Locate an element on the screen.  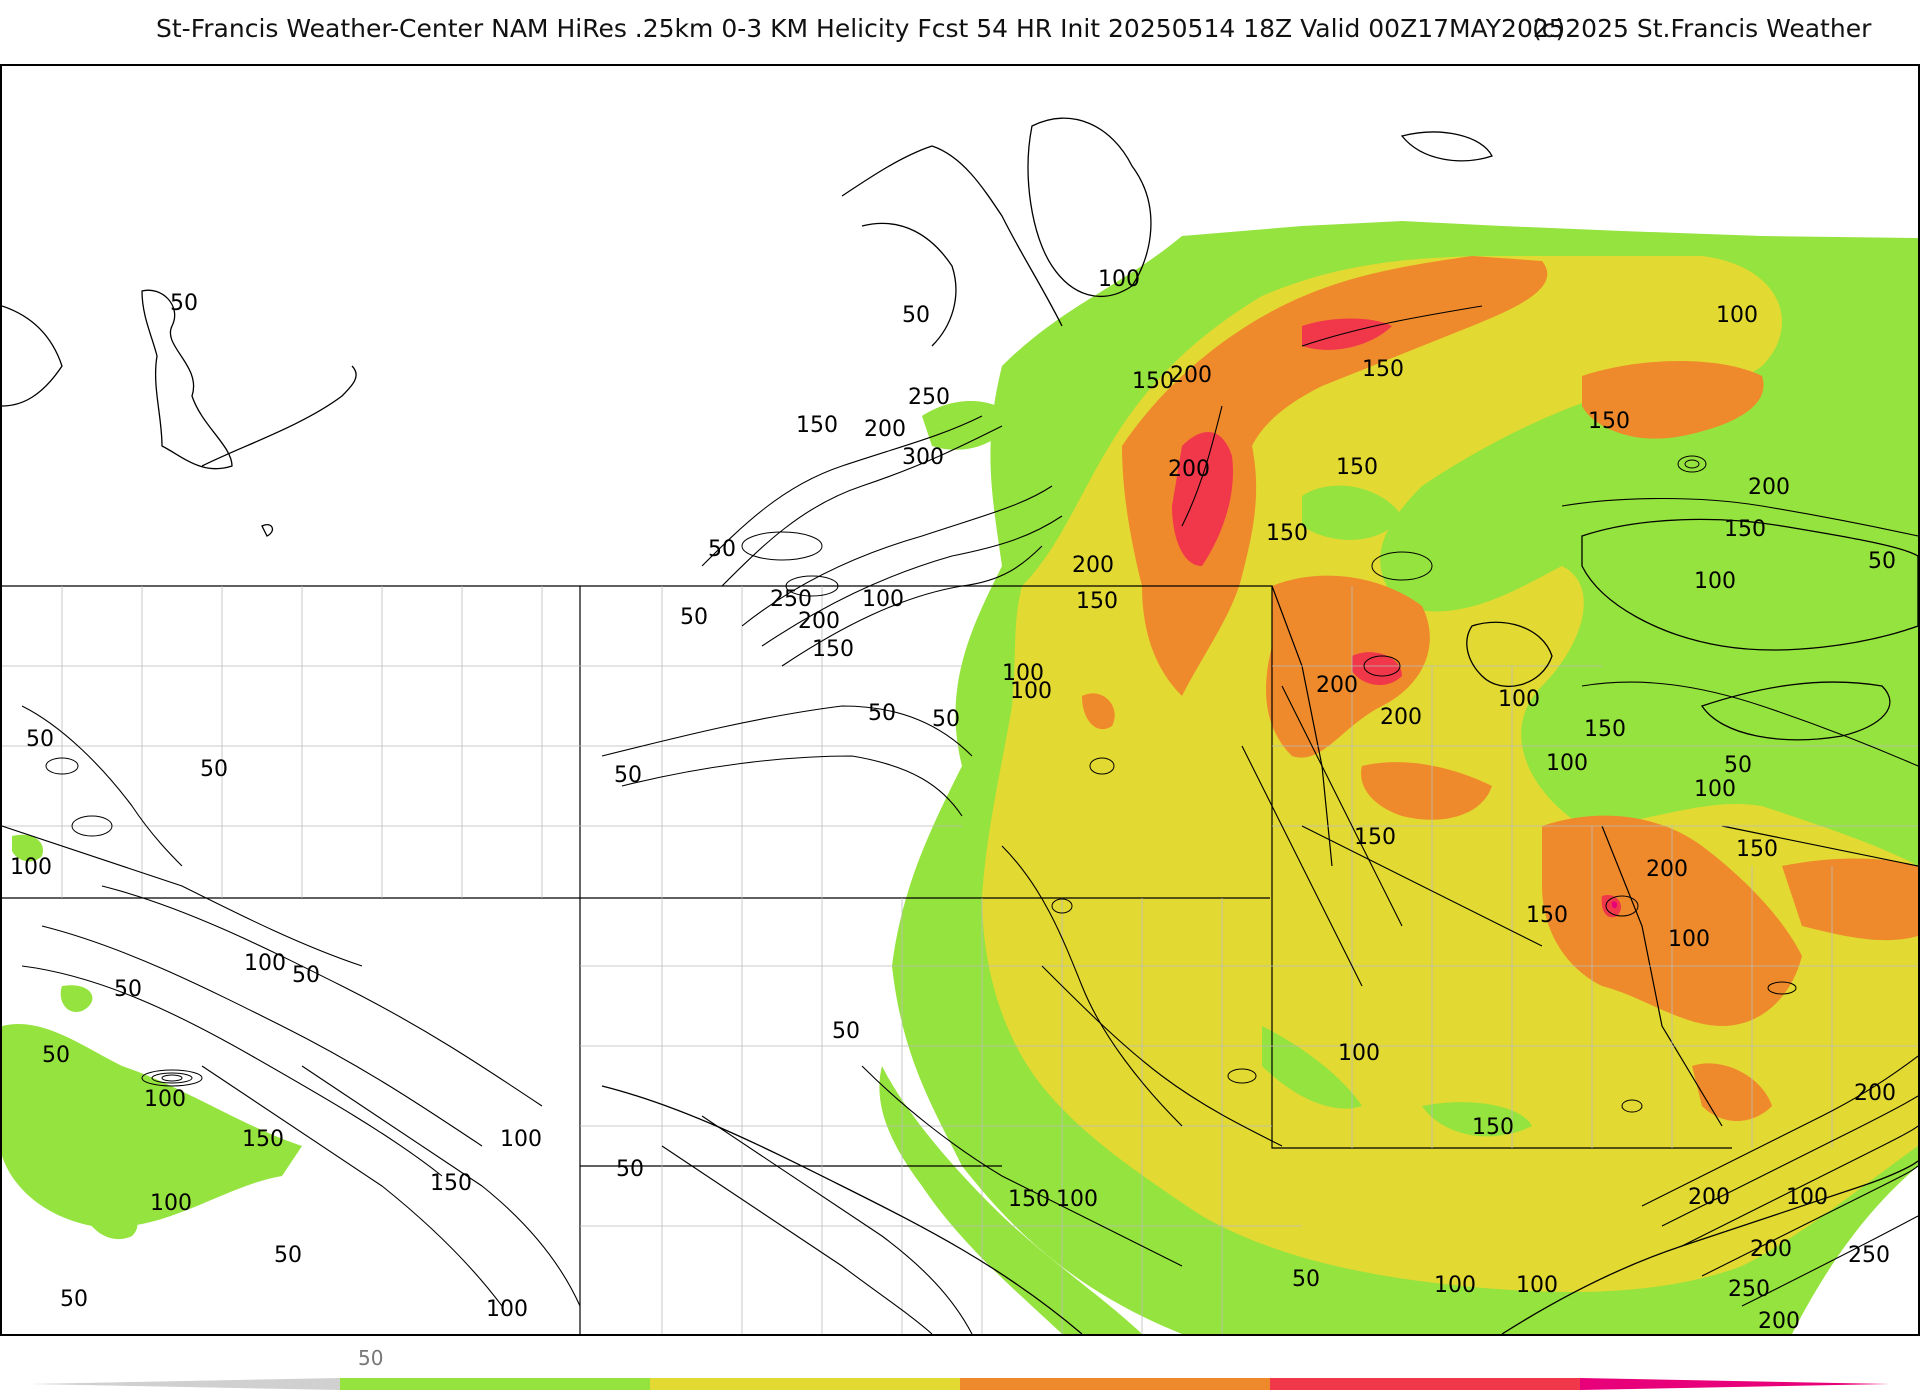
colorbar: 50 is located at coordinates (960, 1371).